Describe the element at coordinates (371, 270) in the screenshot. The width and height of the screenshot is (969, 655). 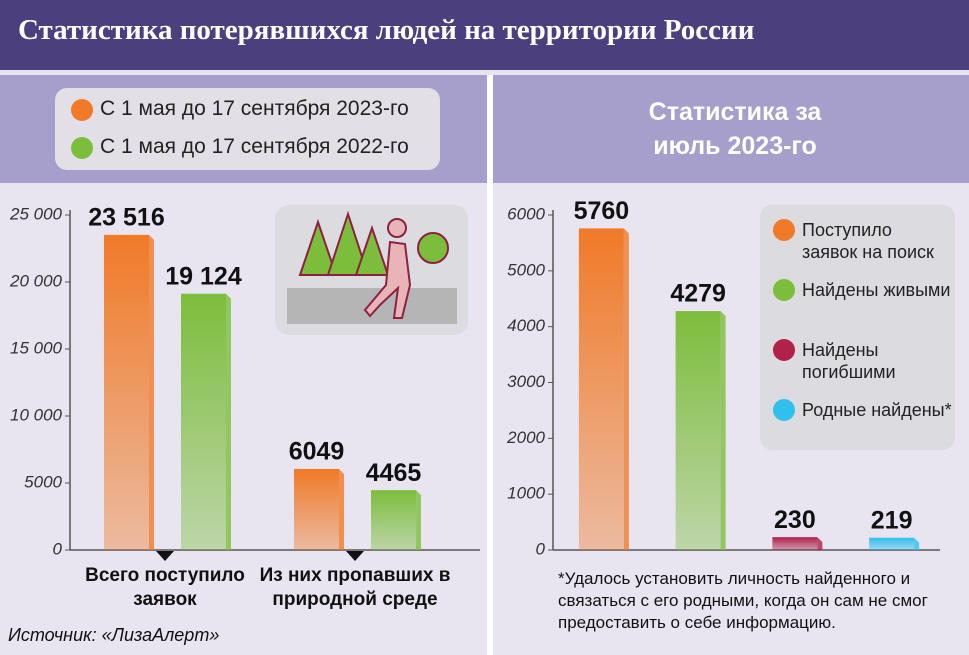
I see `icon` at that location.